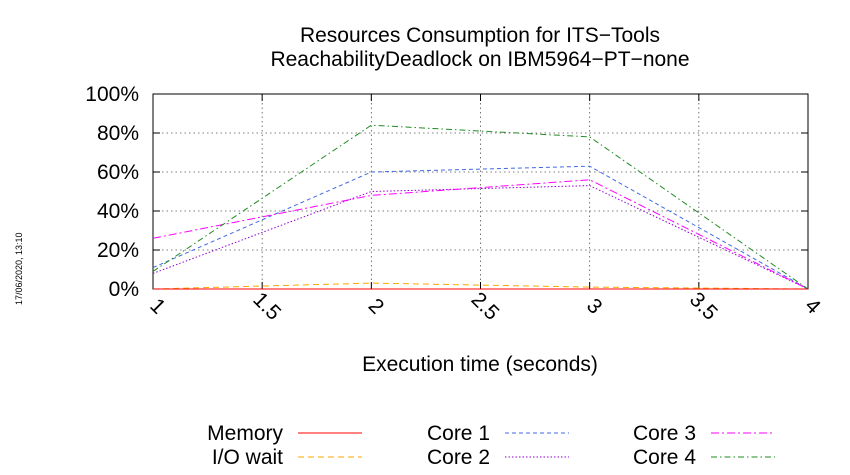 The height and width of the screenshot is (475, 850). I want to click on y-tick-label: 60%, so click(118, 172).